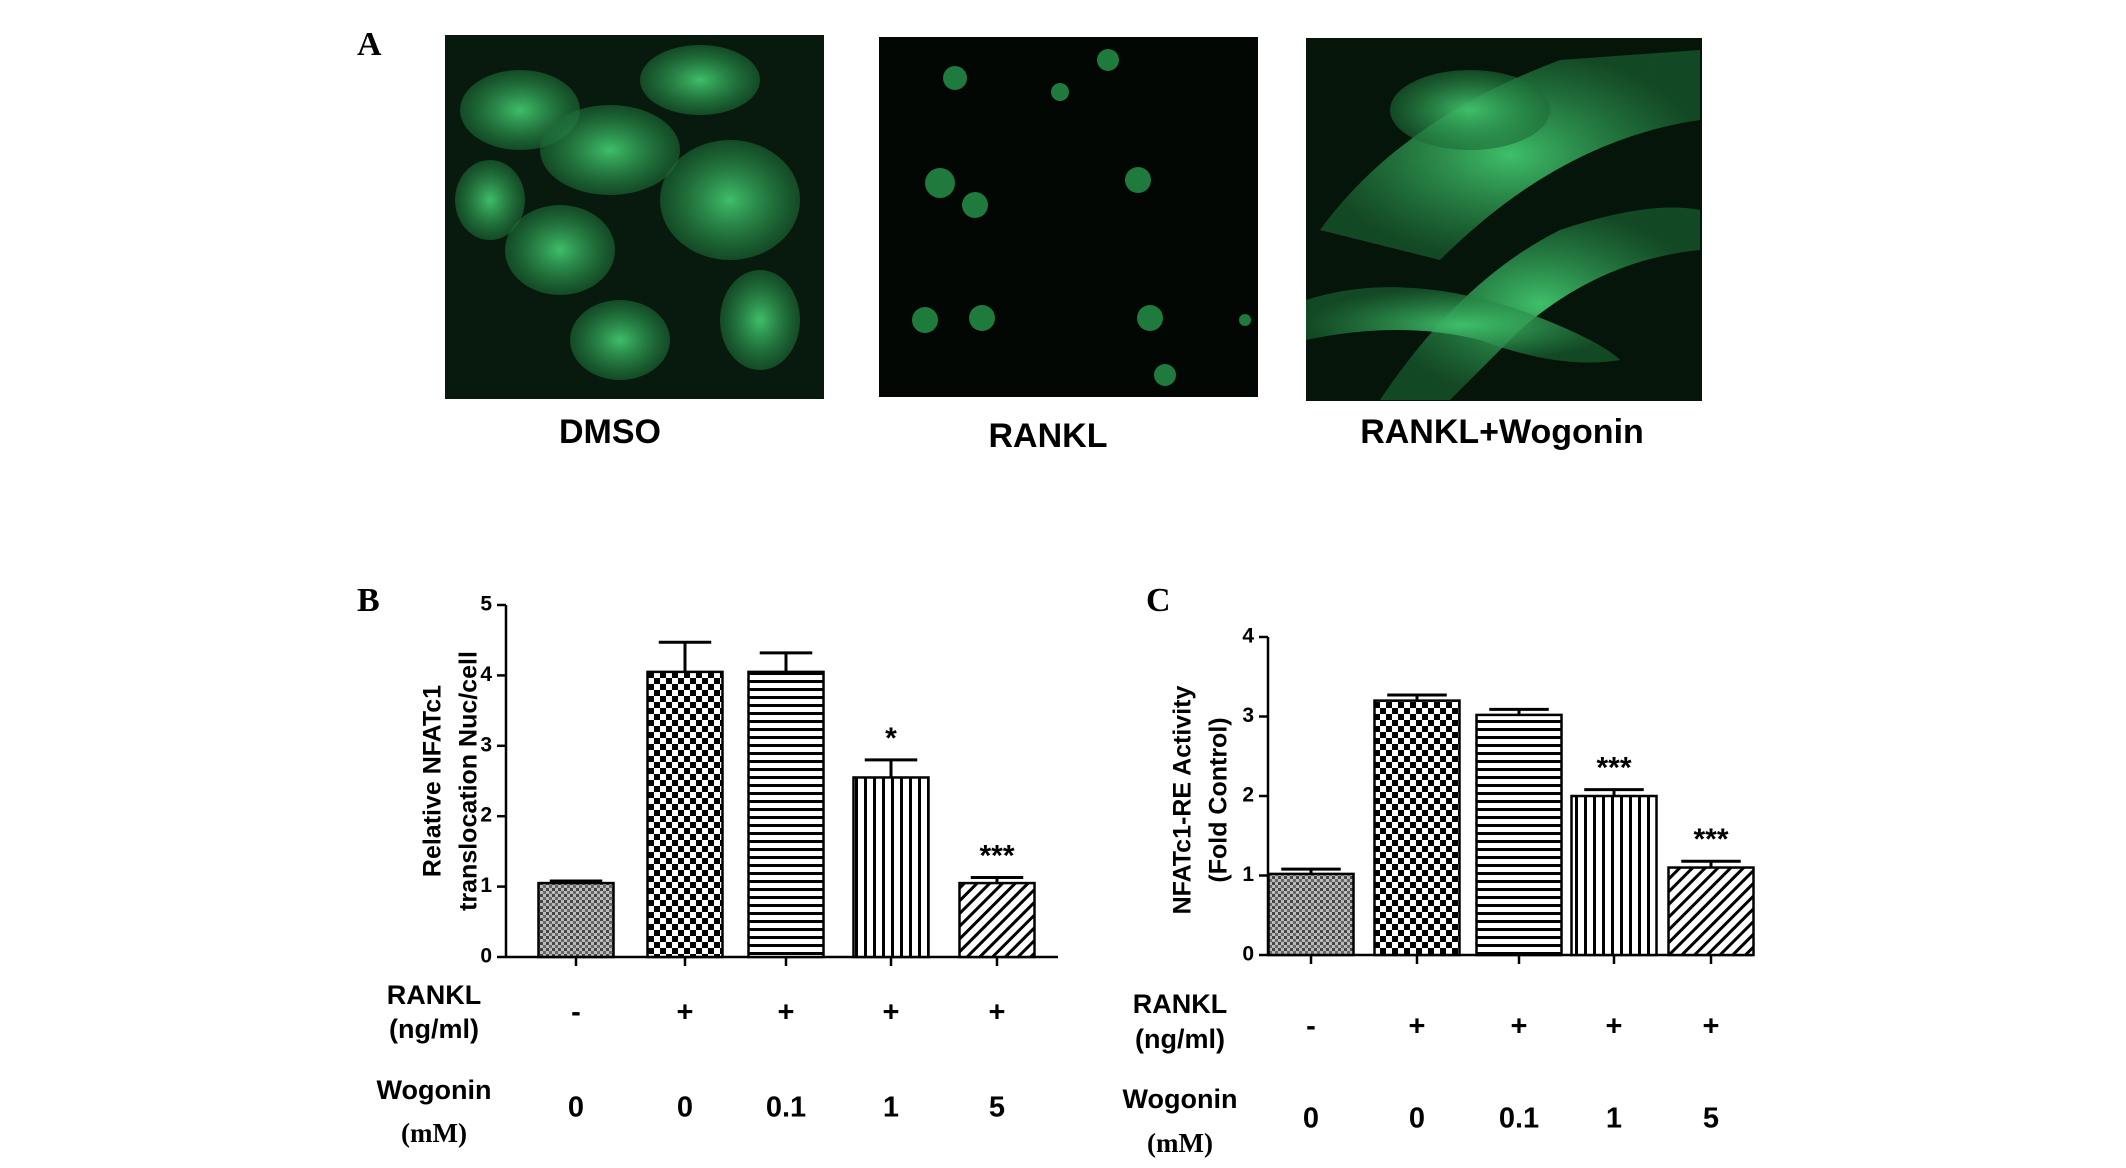  Describe the element at coordinates (891, 738) in the screenshot. I see `significance-label: *` at that location.